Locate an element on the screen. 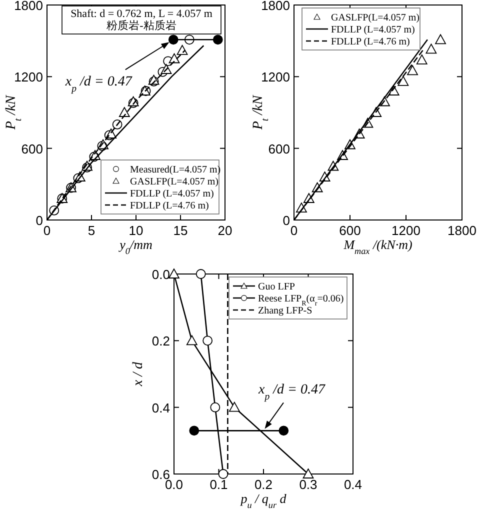  x-tick-label: 0.4 is located at coordinates (353, 484).